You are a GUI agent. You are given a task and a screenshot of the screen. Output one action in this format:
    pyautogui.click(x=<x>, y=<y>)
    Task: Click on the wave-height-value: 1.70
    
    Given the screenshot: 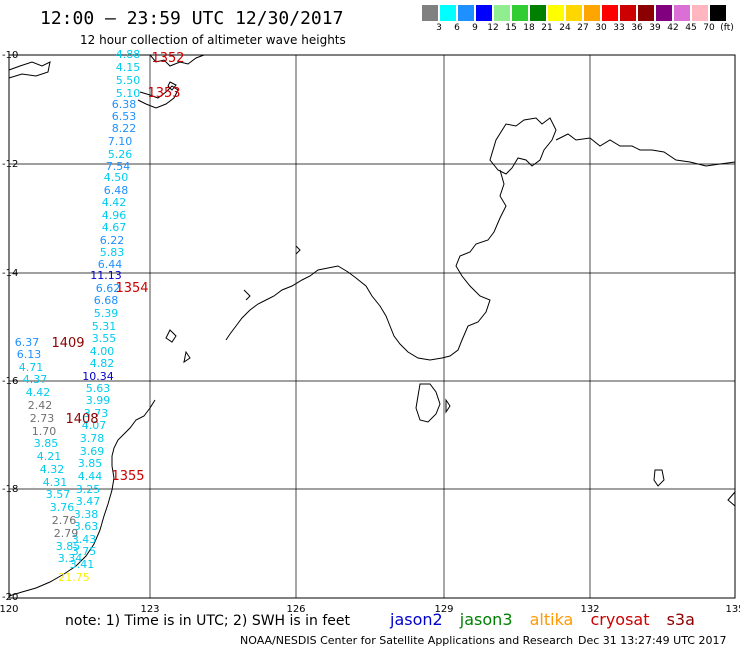 What is the action you would take?
    pyautogui.click(x=44, y=431)
    